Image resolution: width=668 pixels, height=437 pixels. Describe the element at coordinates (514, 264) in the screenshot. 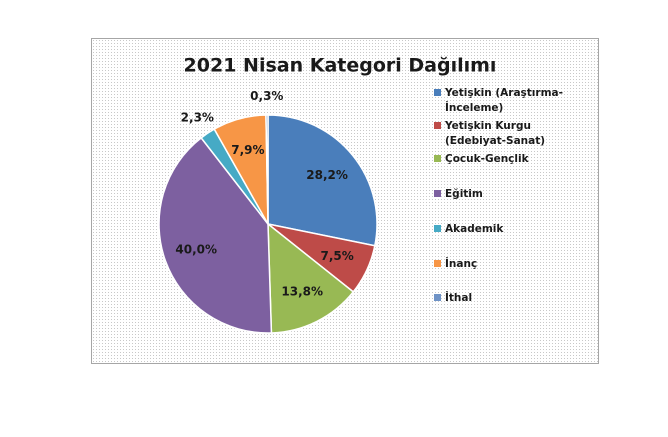

I see `legend-item: İnanç` at that location.